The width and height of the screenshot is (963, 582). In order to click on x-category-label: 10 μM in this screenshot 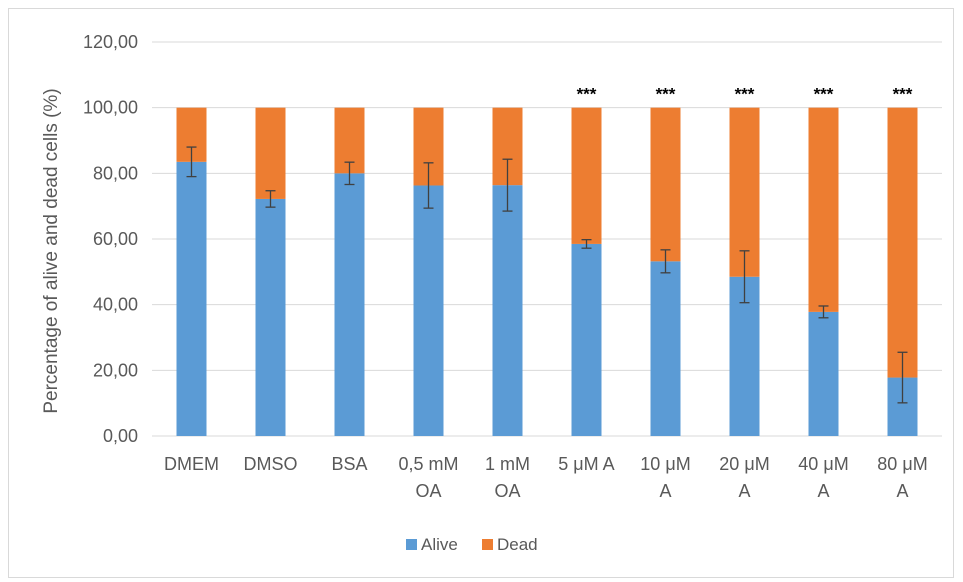, I will do `click(665, 464)`.